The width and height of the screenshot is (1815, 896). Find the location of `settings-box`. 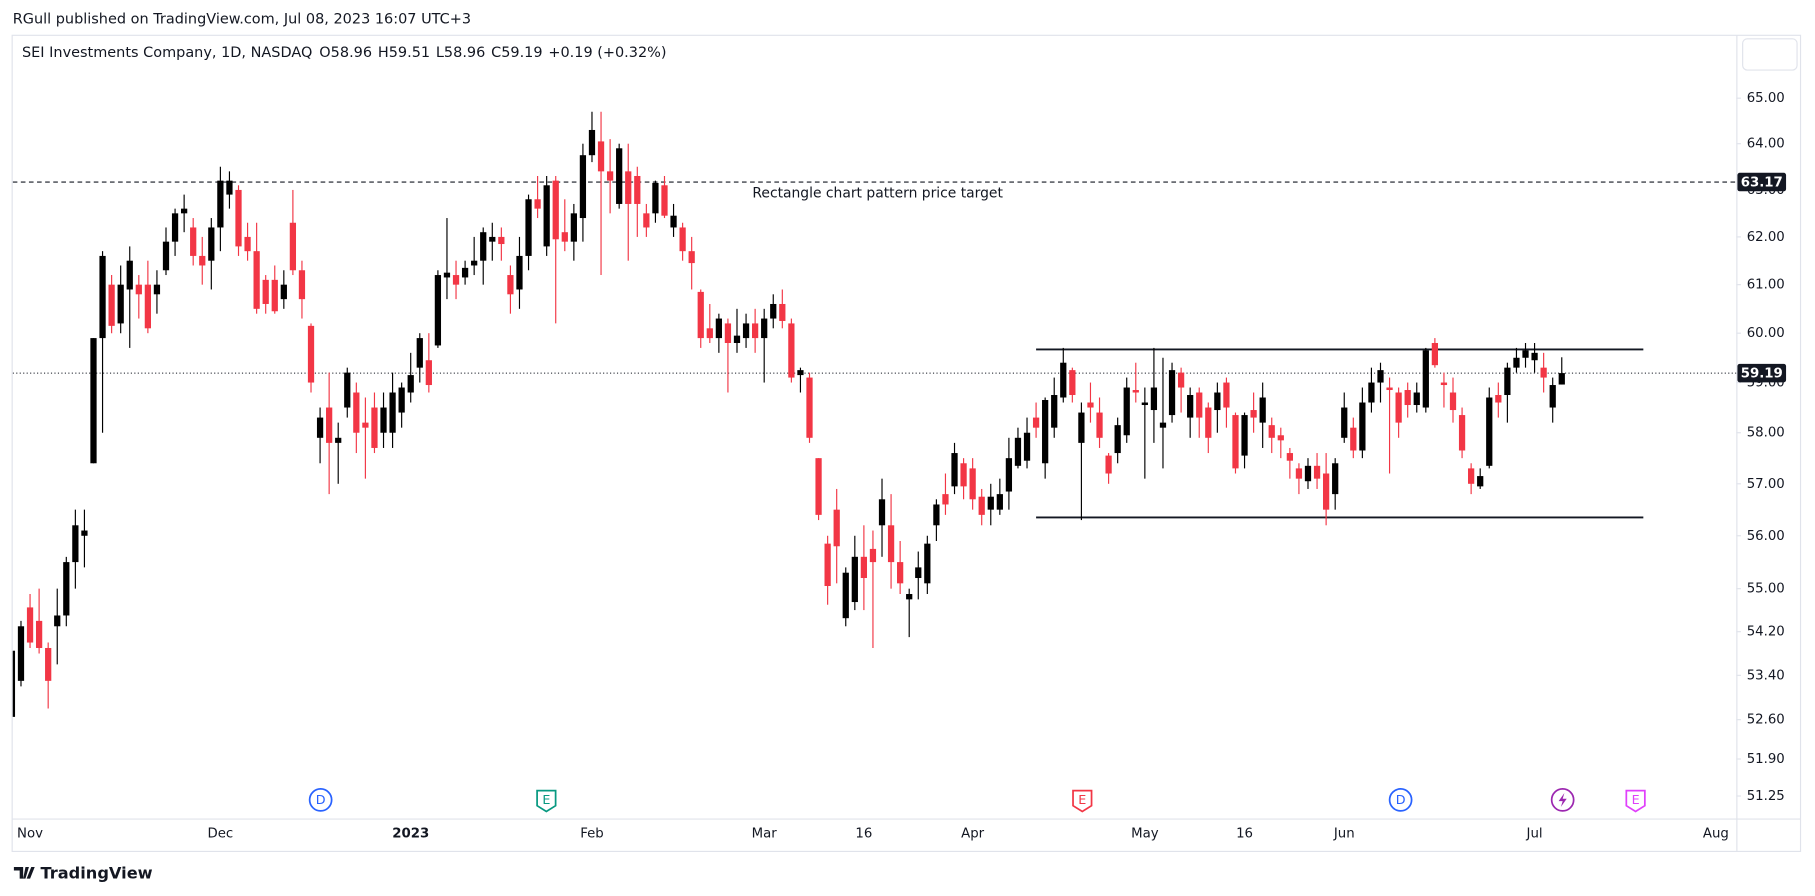

settings-box is located at coordinates (1770, 54).